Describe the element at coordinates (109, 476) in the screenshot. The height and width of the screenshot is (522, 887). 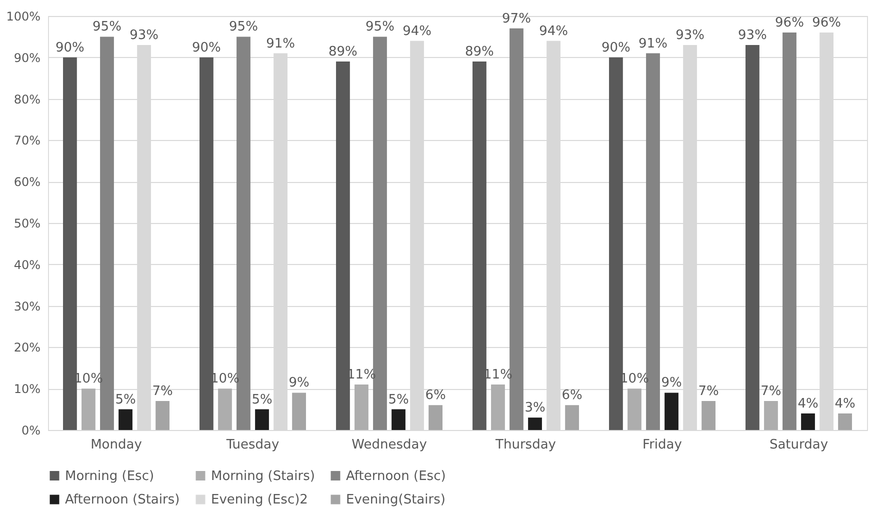
I see `legend-label: Morning (Esc)` at that location.